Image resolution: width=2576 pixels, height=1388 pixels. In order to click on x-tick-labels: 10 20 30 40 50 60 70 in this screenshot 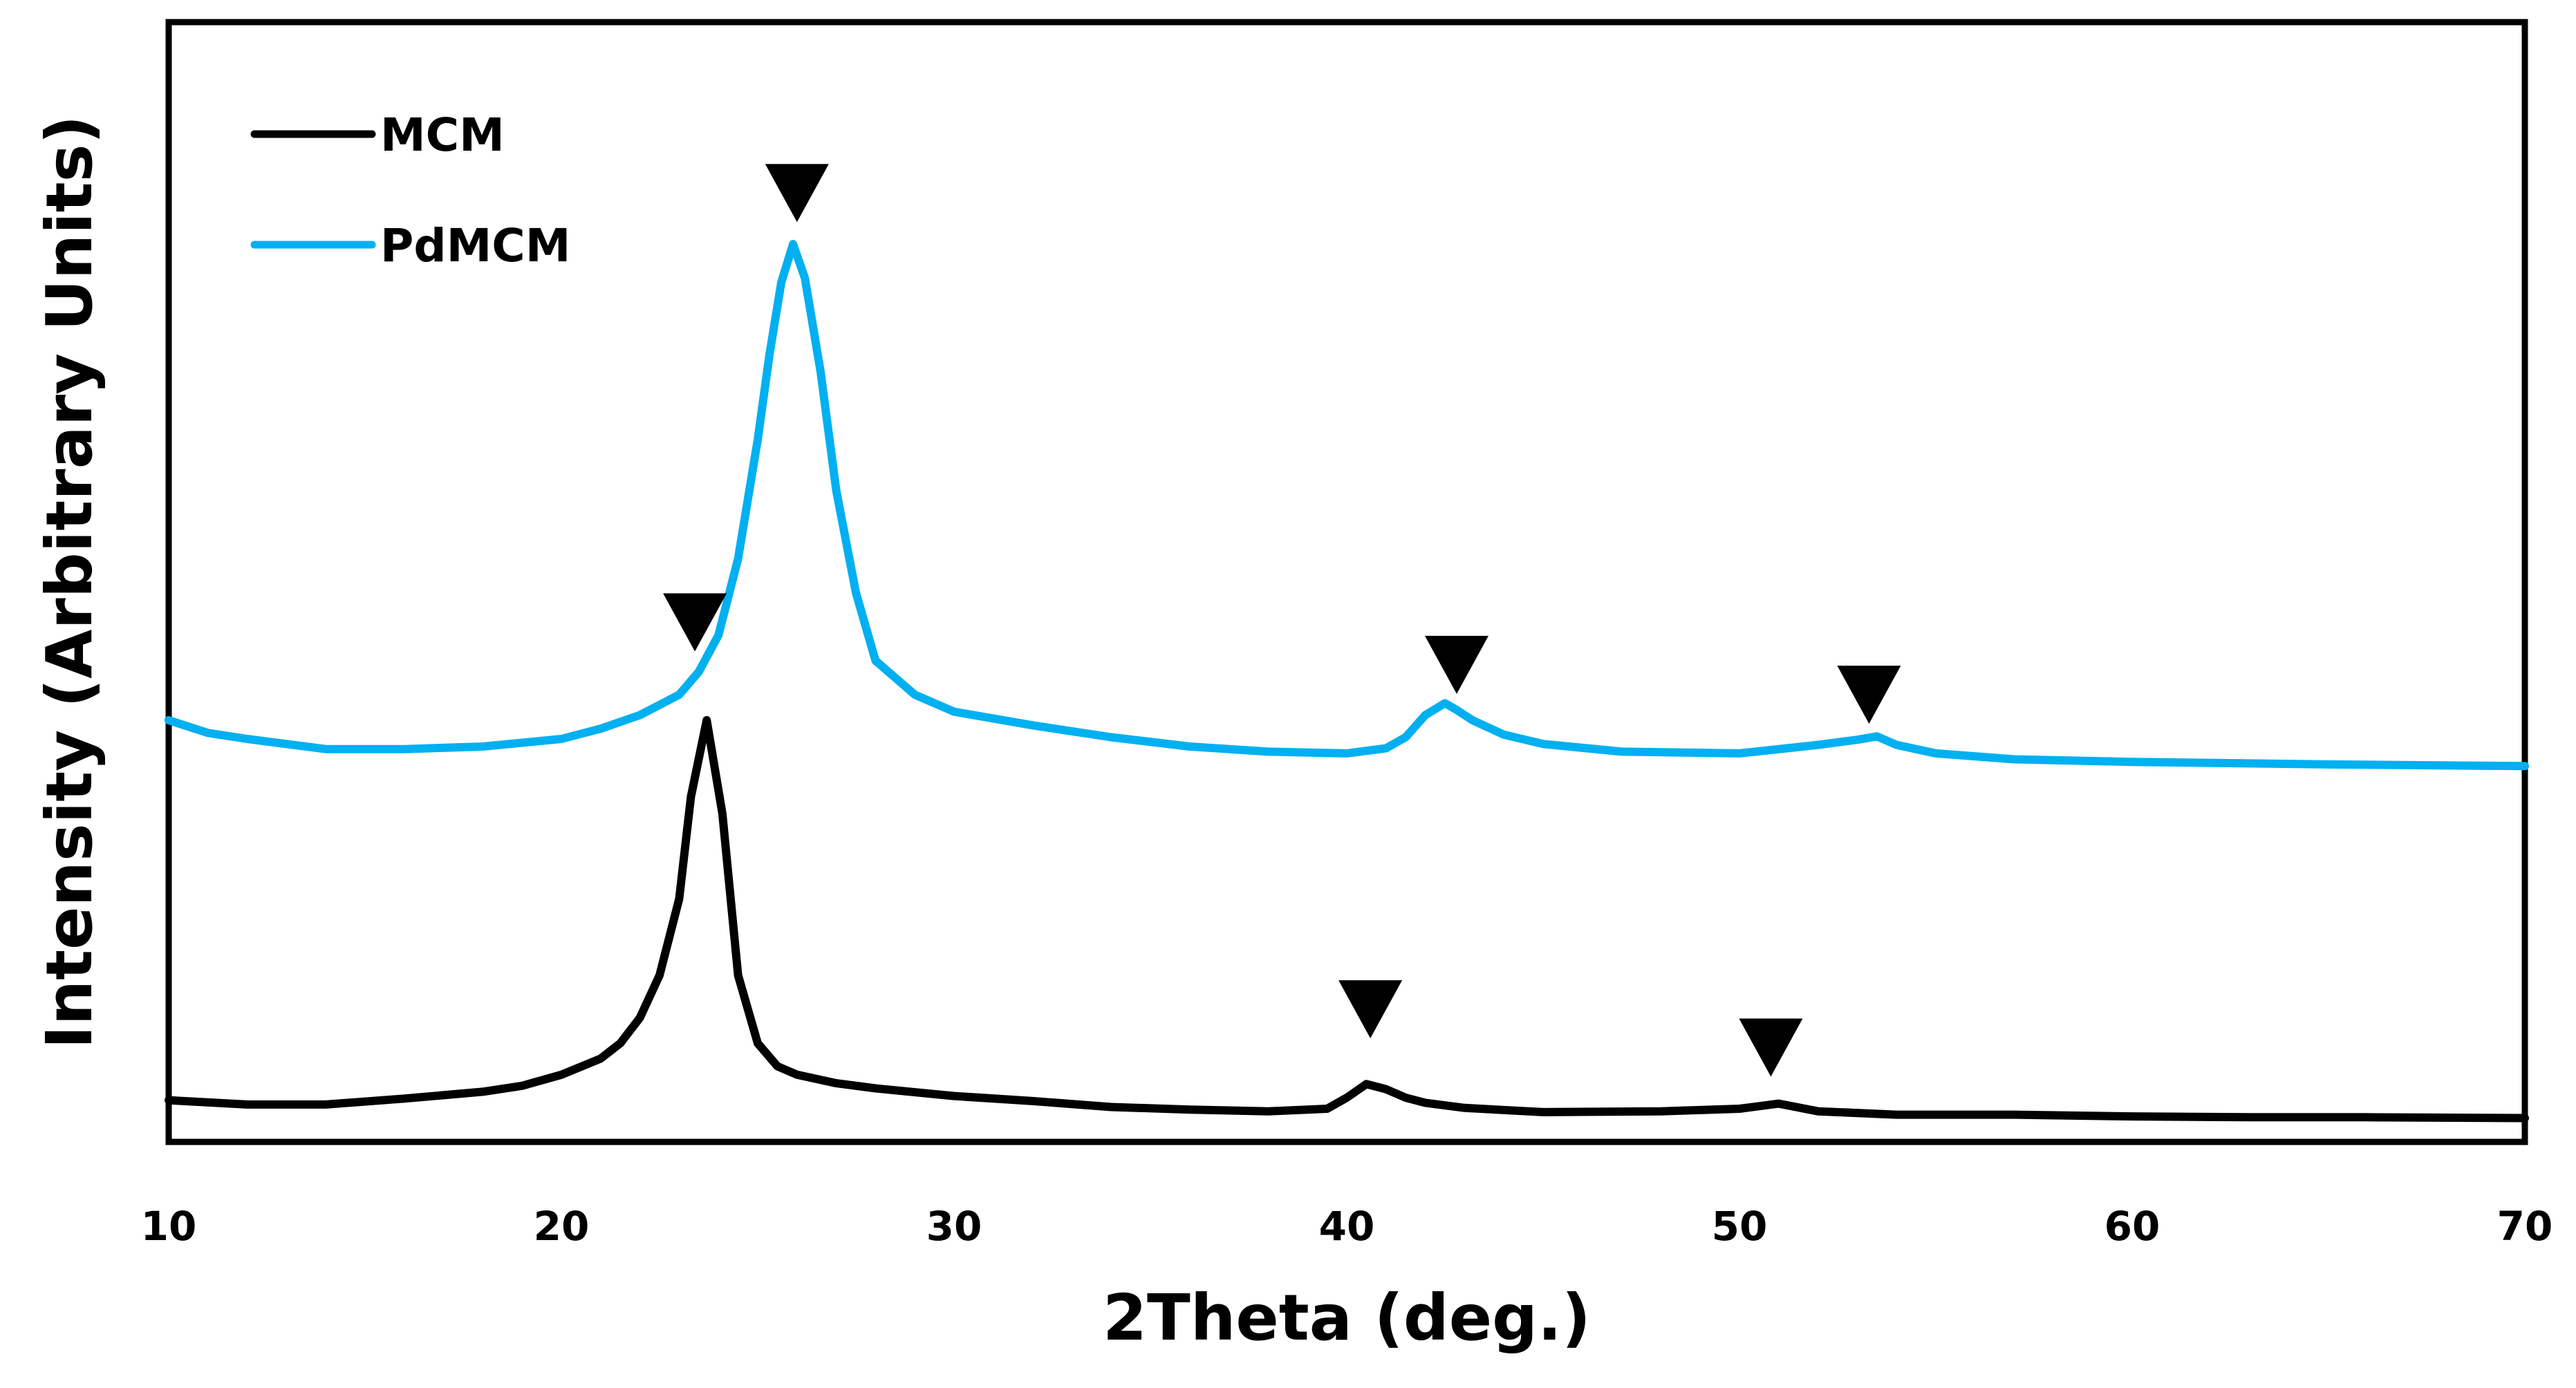, I will do `click(1347, 1227)`.